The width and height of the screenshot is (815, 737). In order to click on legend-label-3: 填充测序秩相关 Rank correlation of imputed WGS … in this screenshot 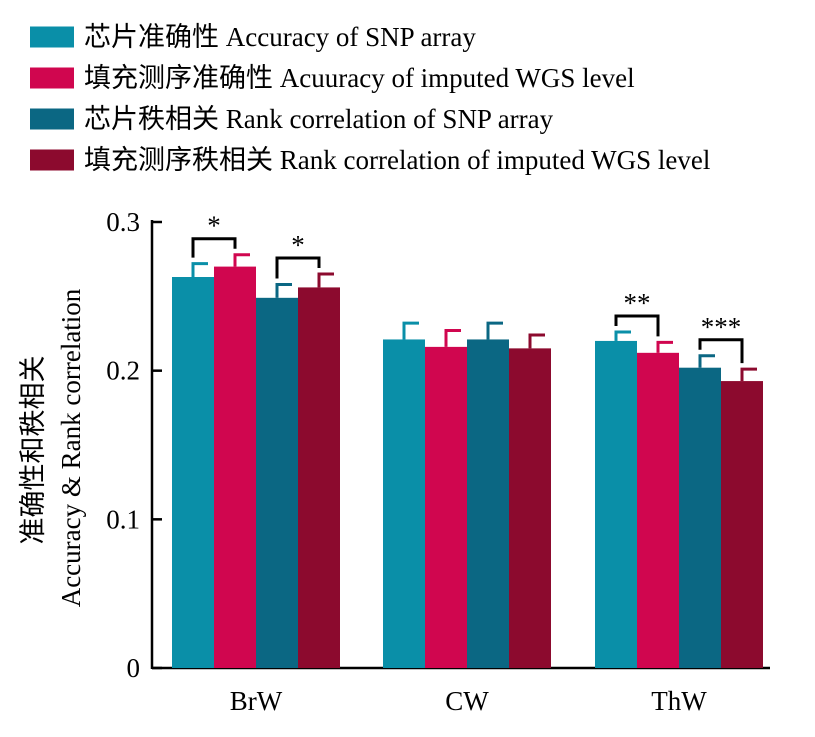, I will do `click(397, 160)`.